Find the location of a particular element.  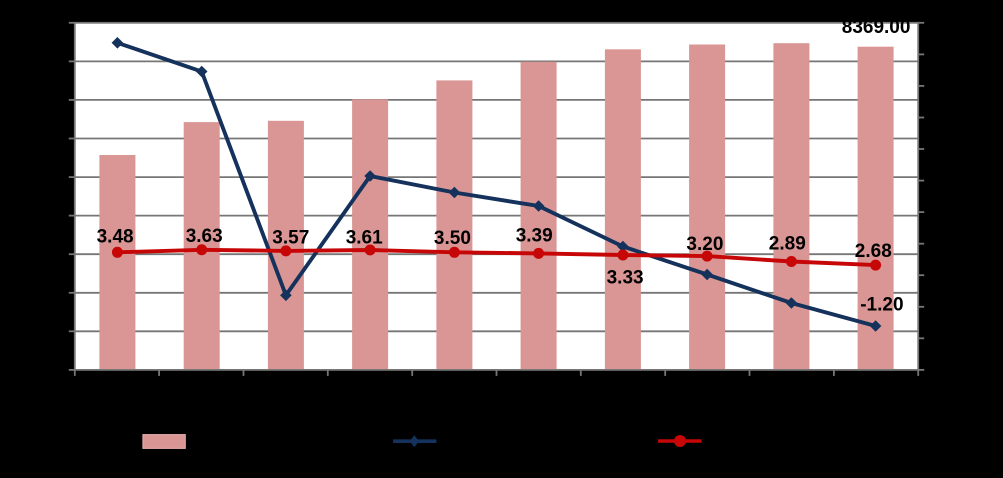

svg-text: 3.48 is located at coordinates (115, 236).